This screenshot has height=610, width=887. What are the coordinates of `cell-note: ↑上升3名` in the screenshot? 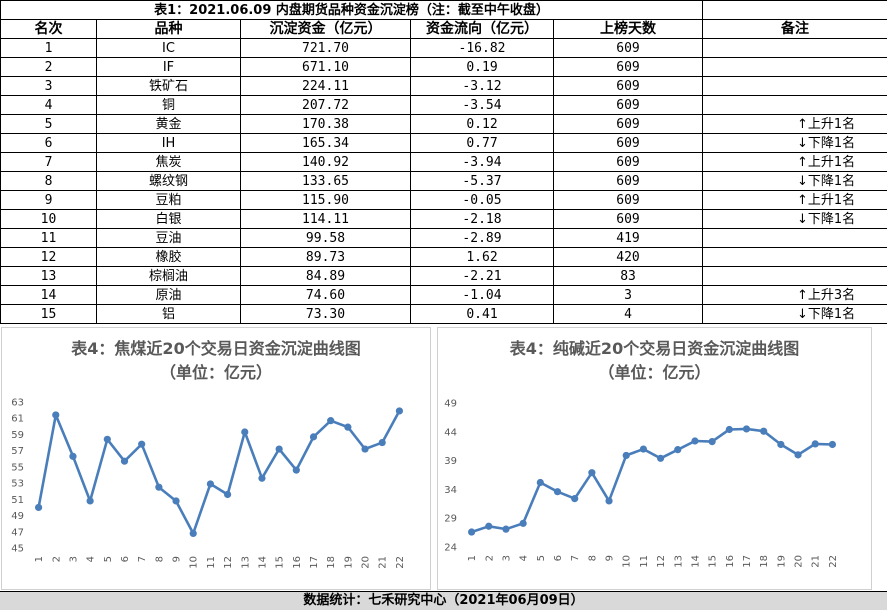 It's located at (795, 295).